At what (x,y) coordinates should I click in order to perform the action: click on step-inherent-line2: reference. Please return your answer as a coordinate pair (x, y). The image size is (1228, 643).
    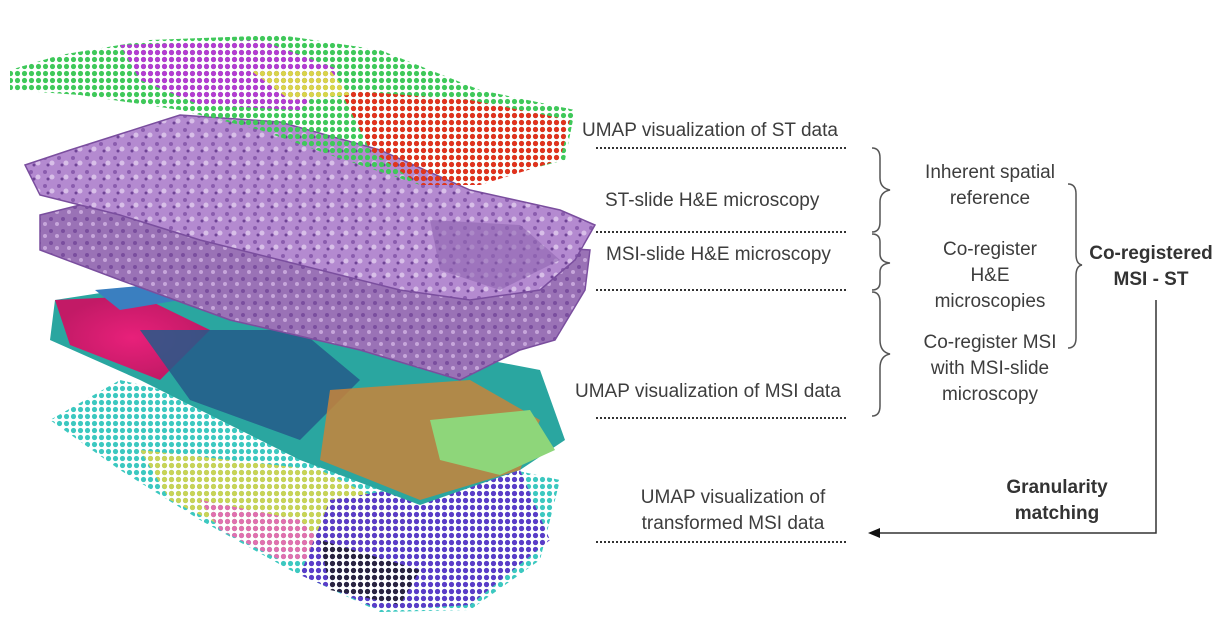
    Looking at the image, I should click on (990, 198).